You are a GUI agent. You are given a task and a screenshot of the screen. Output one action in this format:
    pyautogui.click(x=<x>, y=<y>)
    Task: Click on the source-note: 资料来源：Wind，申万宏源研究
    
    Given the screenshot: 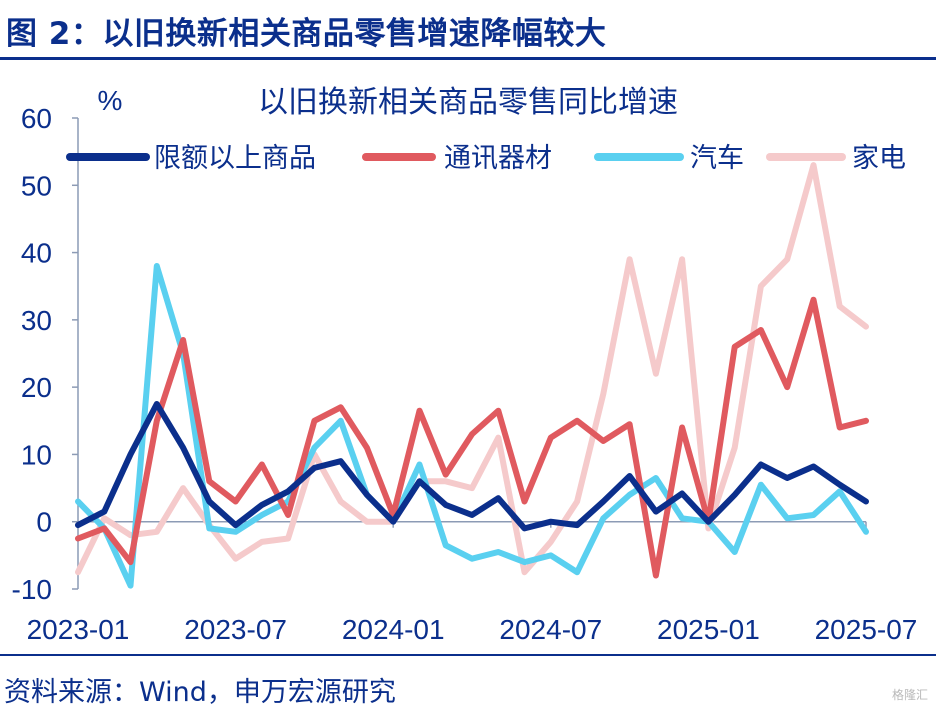 What is the action you would take?
    pyautogui.click(x=200, y=692)
    